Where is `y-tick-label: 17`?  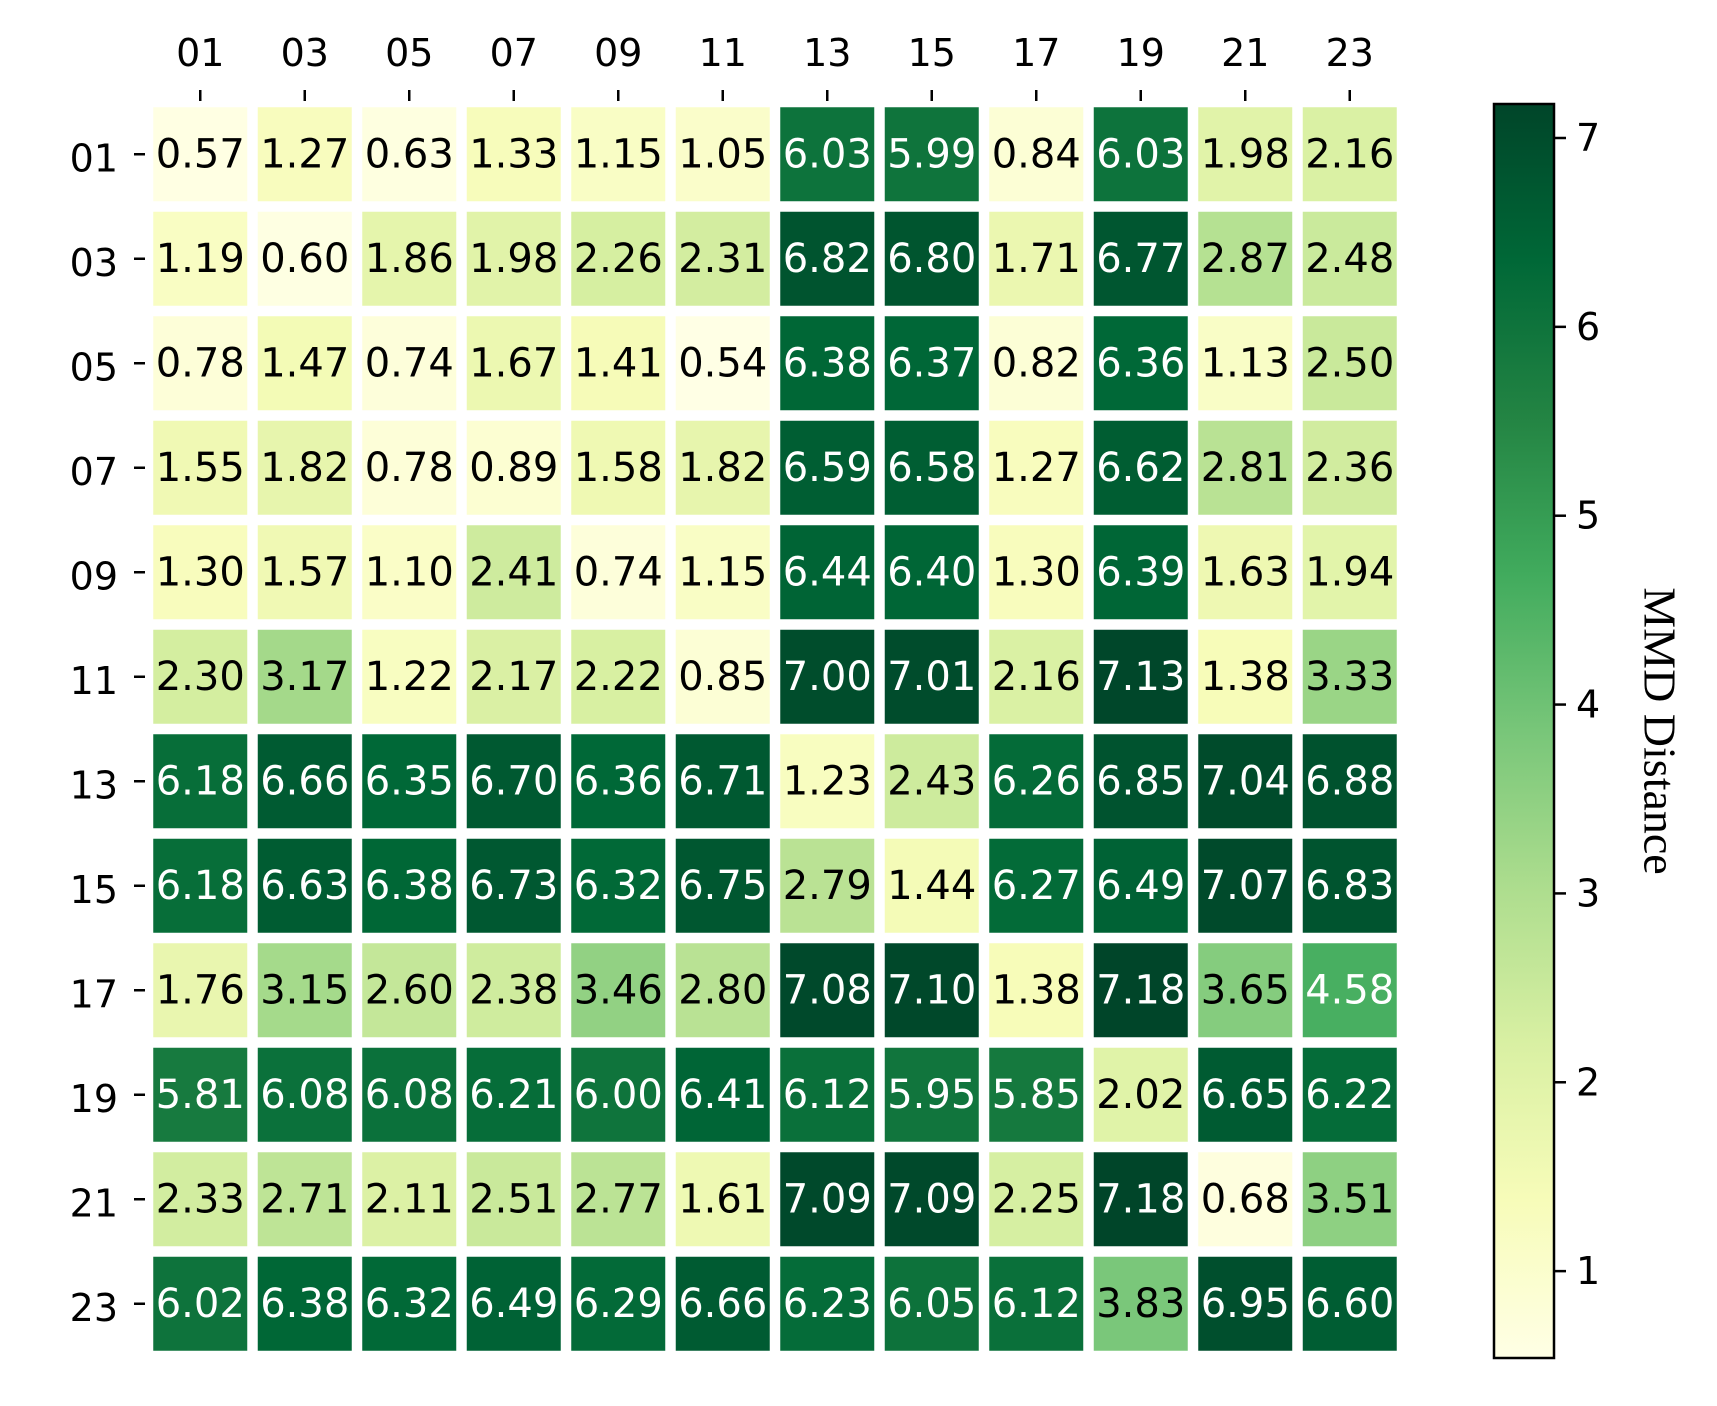
y-tick-label: 17 is located at coordinates (94, 994).